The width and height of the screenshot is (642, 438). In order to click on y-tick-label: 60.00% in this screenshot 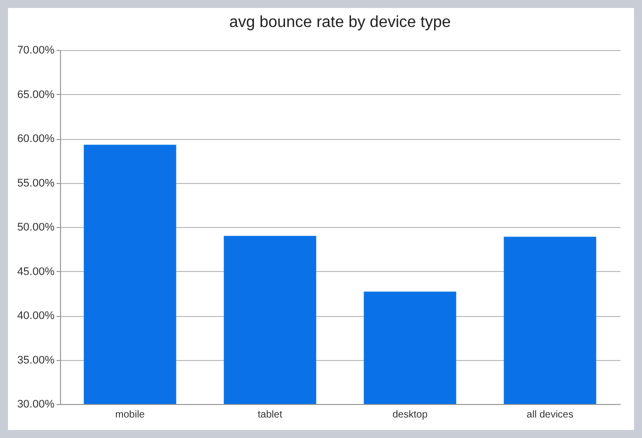, I will do `click(36, 139)`.